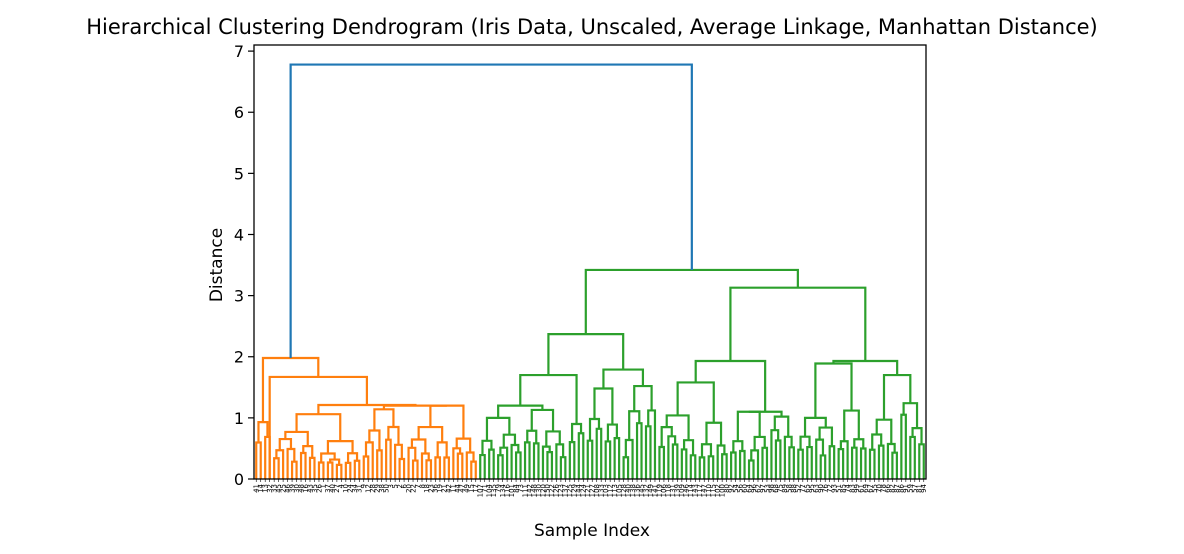 Image resolution: width=1184 pixels, height=554 pixels. I want to click on y-tick-label: 1, so click(239, 418).